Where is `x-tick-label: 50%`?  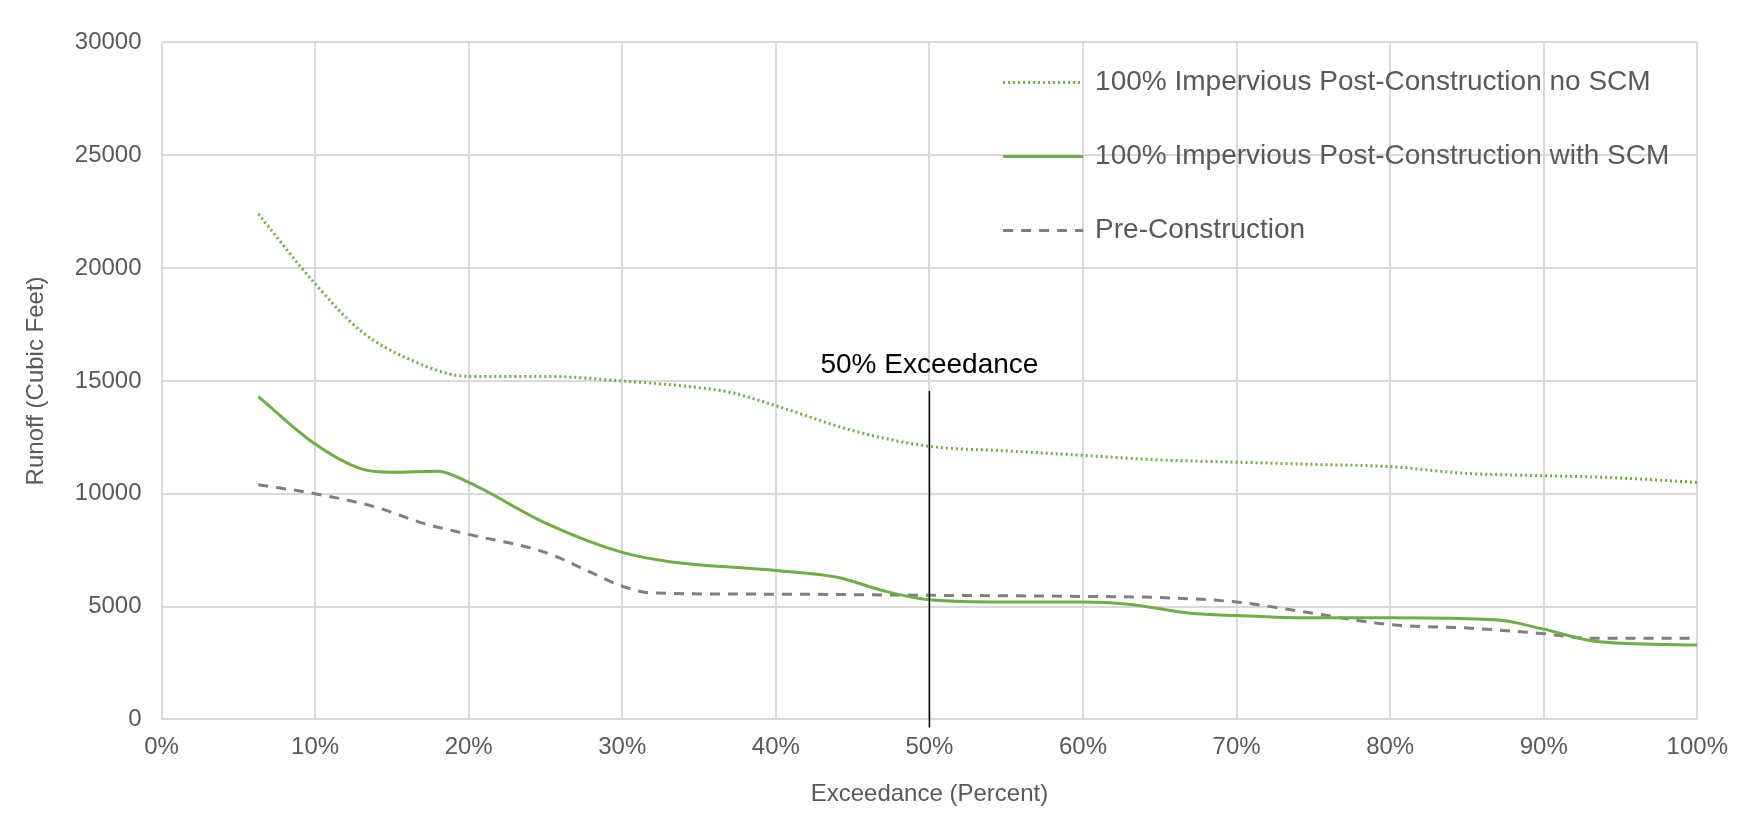
x-tick-label: 50% is located at coordinates (929, 746).